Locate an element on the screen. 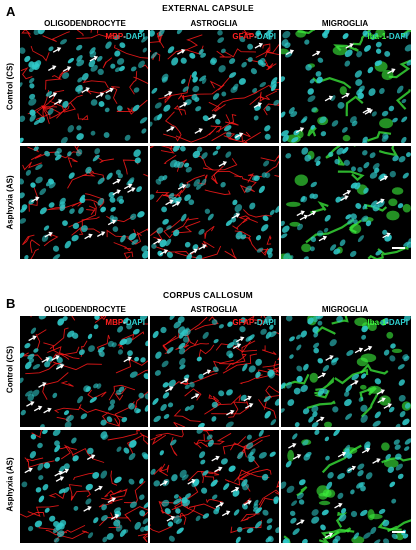  microglia-body is located at coordinates (324, 503).